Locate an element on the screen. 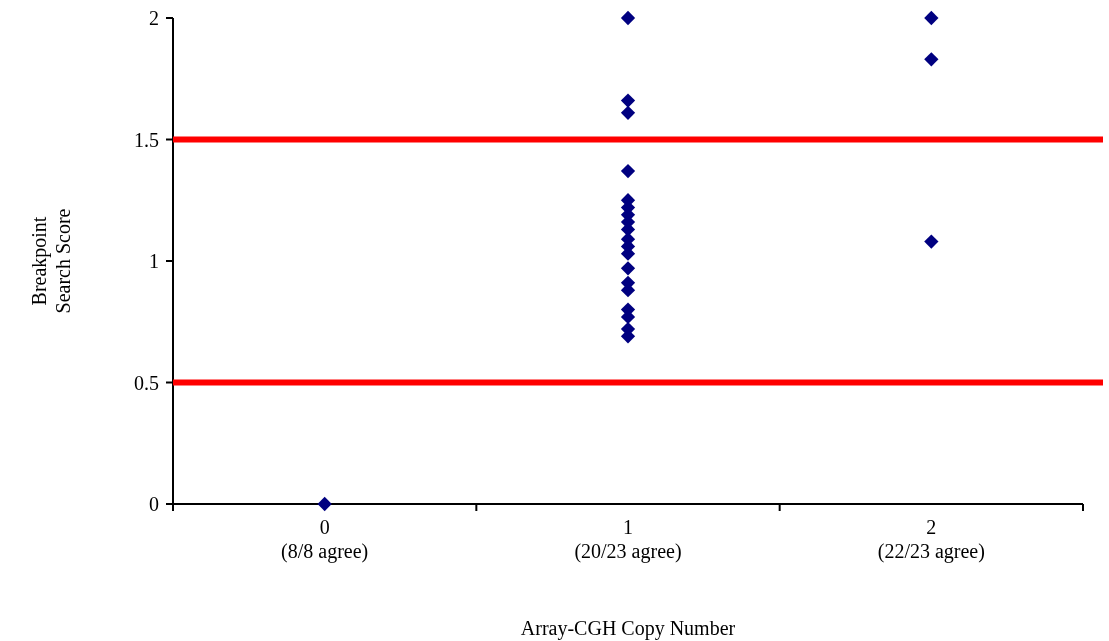 Image resolution: width=1109 pixels, height=641 pixels. y-tick-label: 2 is located at coordinates (154, 18).